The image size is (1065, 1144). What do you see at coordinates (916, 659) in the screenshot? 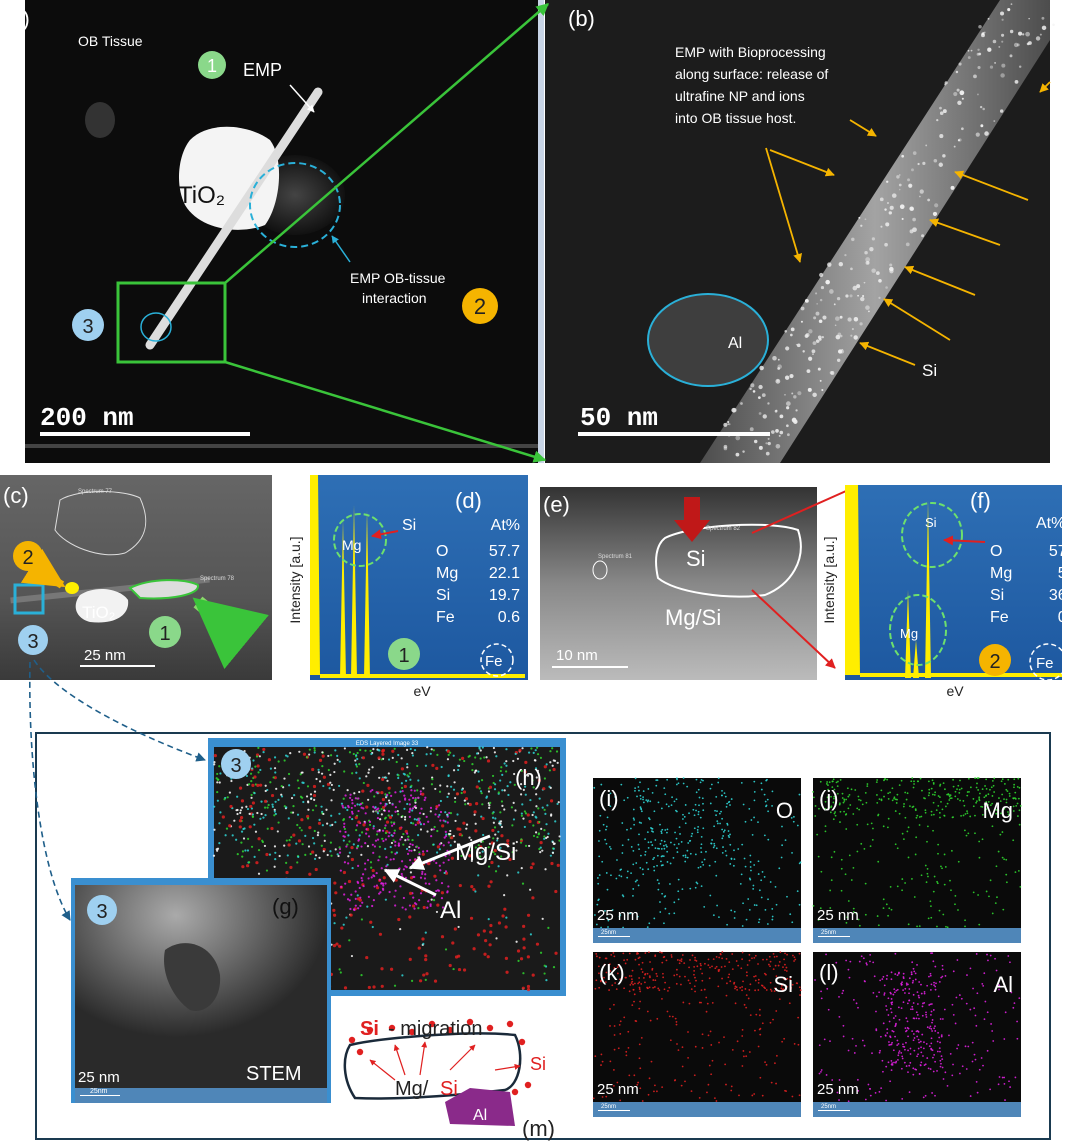
I see `peak` at bounding box center [916, 659].